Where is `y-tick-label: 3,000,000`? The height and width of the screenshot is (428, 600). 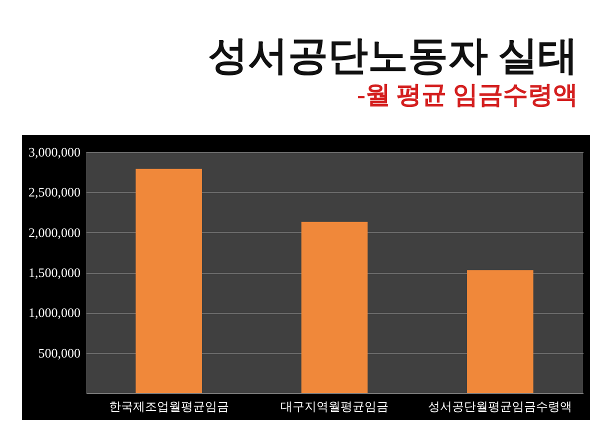
y-tick-label: 3,000,000 is located at coordinates (54, 152).